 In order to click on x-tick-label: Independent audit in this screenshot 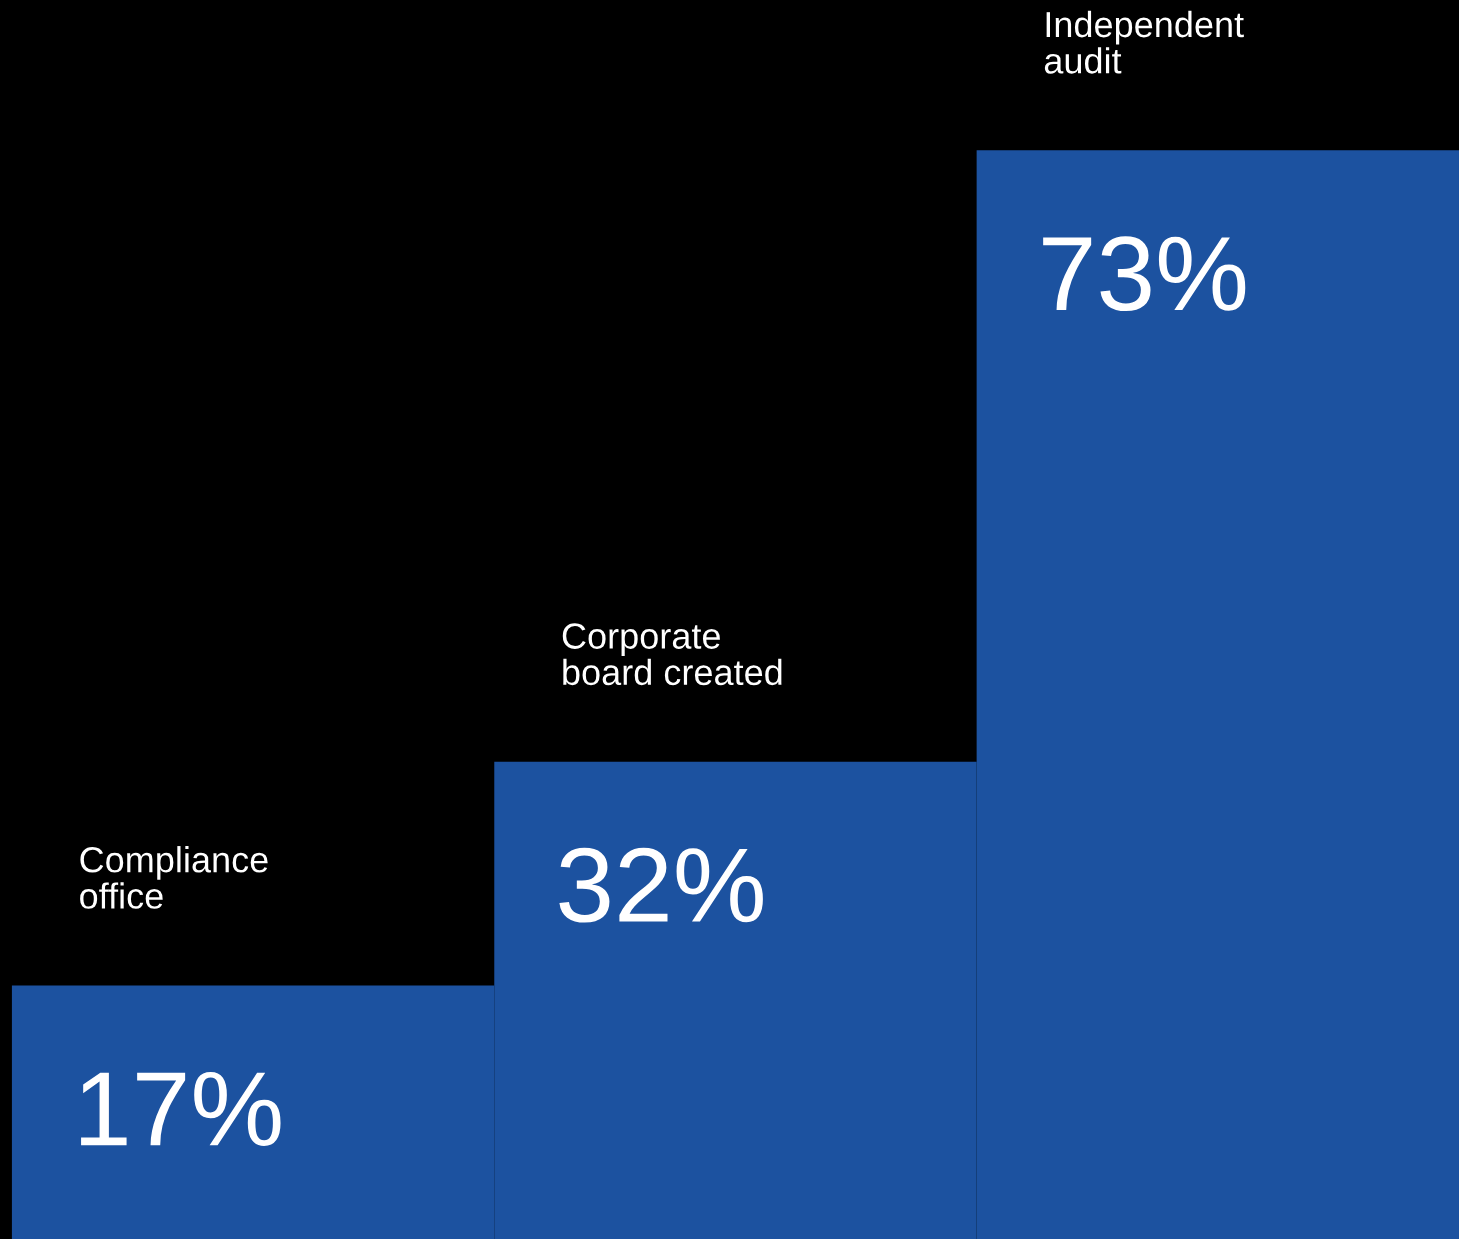, I will do `click(1144, 42)`.